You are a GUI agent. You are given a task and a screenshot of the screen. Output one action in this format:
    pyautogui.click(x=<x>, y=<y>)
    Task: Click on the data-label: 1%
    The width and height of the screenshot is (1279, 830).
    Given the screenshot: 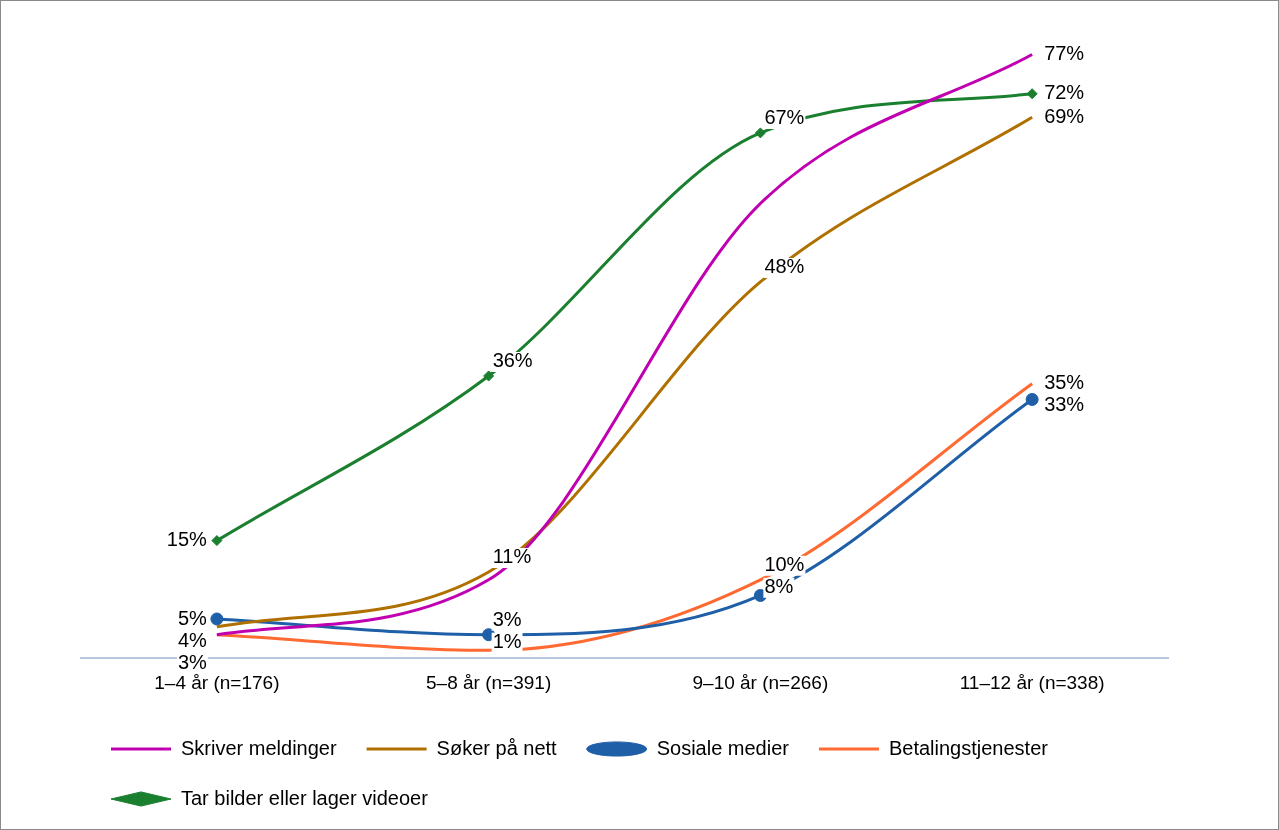 What is the action you would take?
    pyautogui.click(x=507, y=641)
    